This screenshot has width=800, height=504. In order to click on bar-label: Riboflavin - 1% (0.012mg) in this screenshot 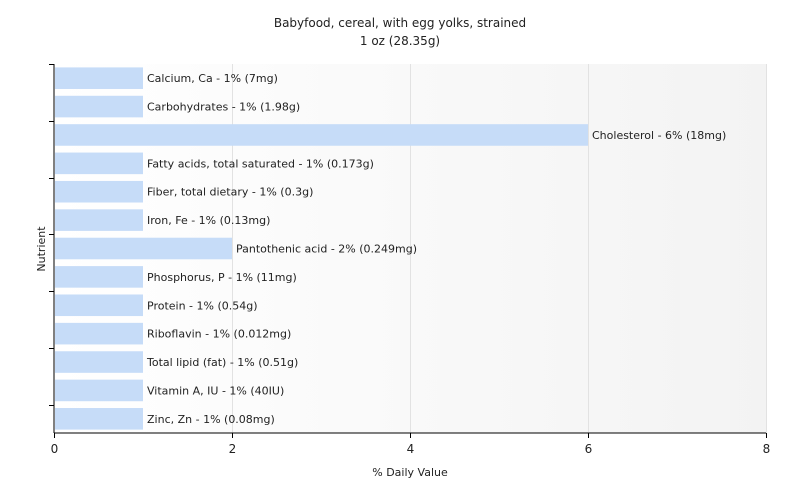, I will do `click(219, 334)`.